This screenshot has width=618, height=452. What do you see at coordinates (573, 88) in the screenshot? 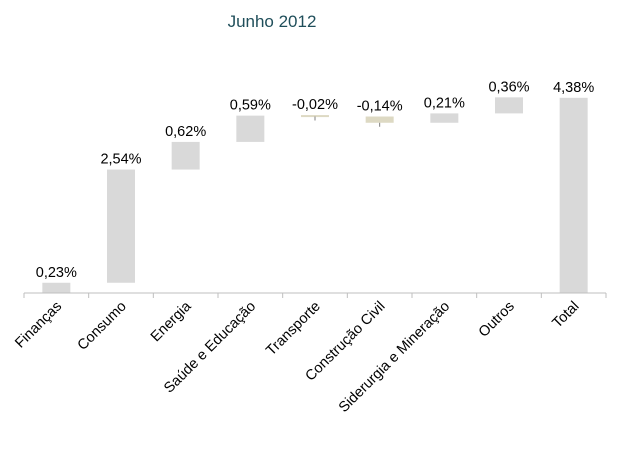
I see `data-label-total: 4,38%` at bounding box center [573, 88].